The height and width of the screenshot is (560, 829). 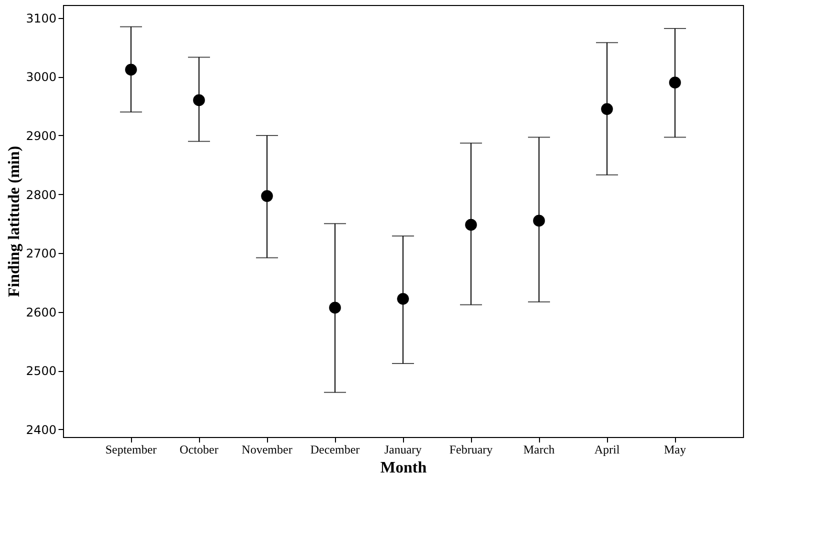 What do you see at coordinates (607, 449) in the screenshot?
I see `x-tick-label: April` at bounding box center [607, 449].